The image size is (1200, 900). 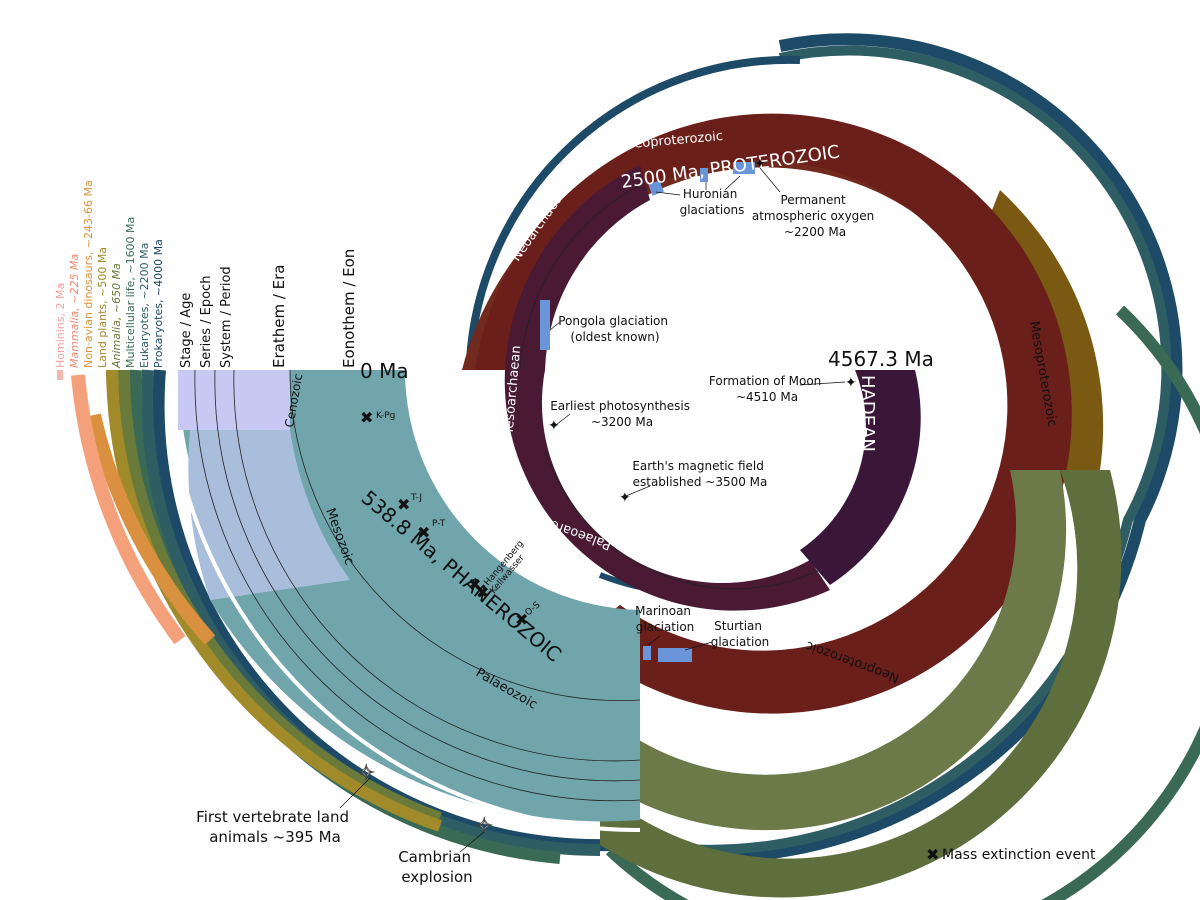 I want to click on dinosaurs-band, so click(x=151, y=529).